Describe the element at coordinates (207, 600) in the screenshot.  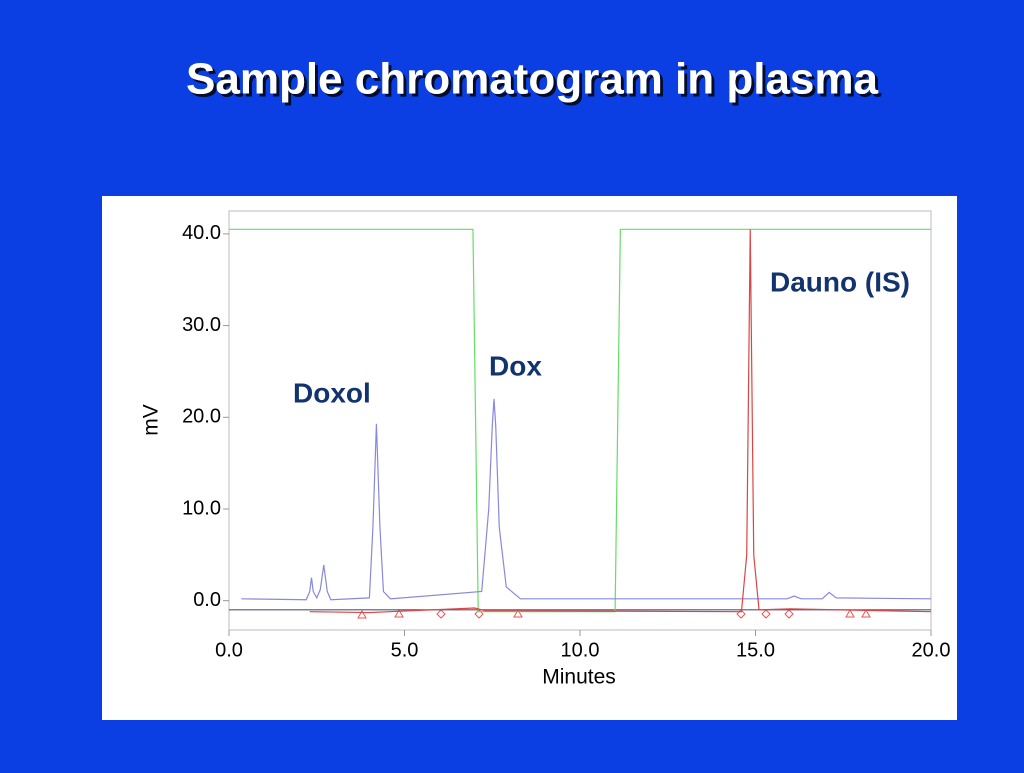
I see `y-tick-label: 0.0` at that location.